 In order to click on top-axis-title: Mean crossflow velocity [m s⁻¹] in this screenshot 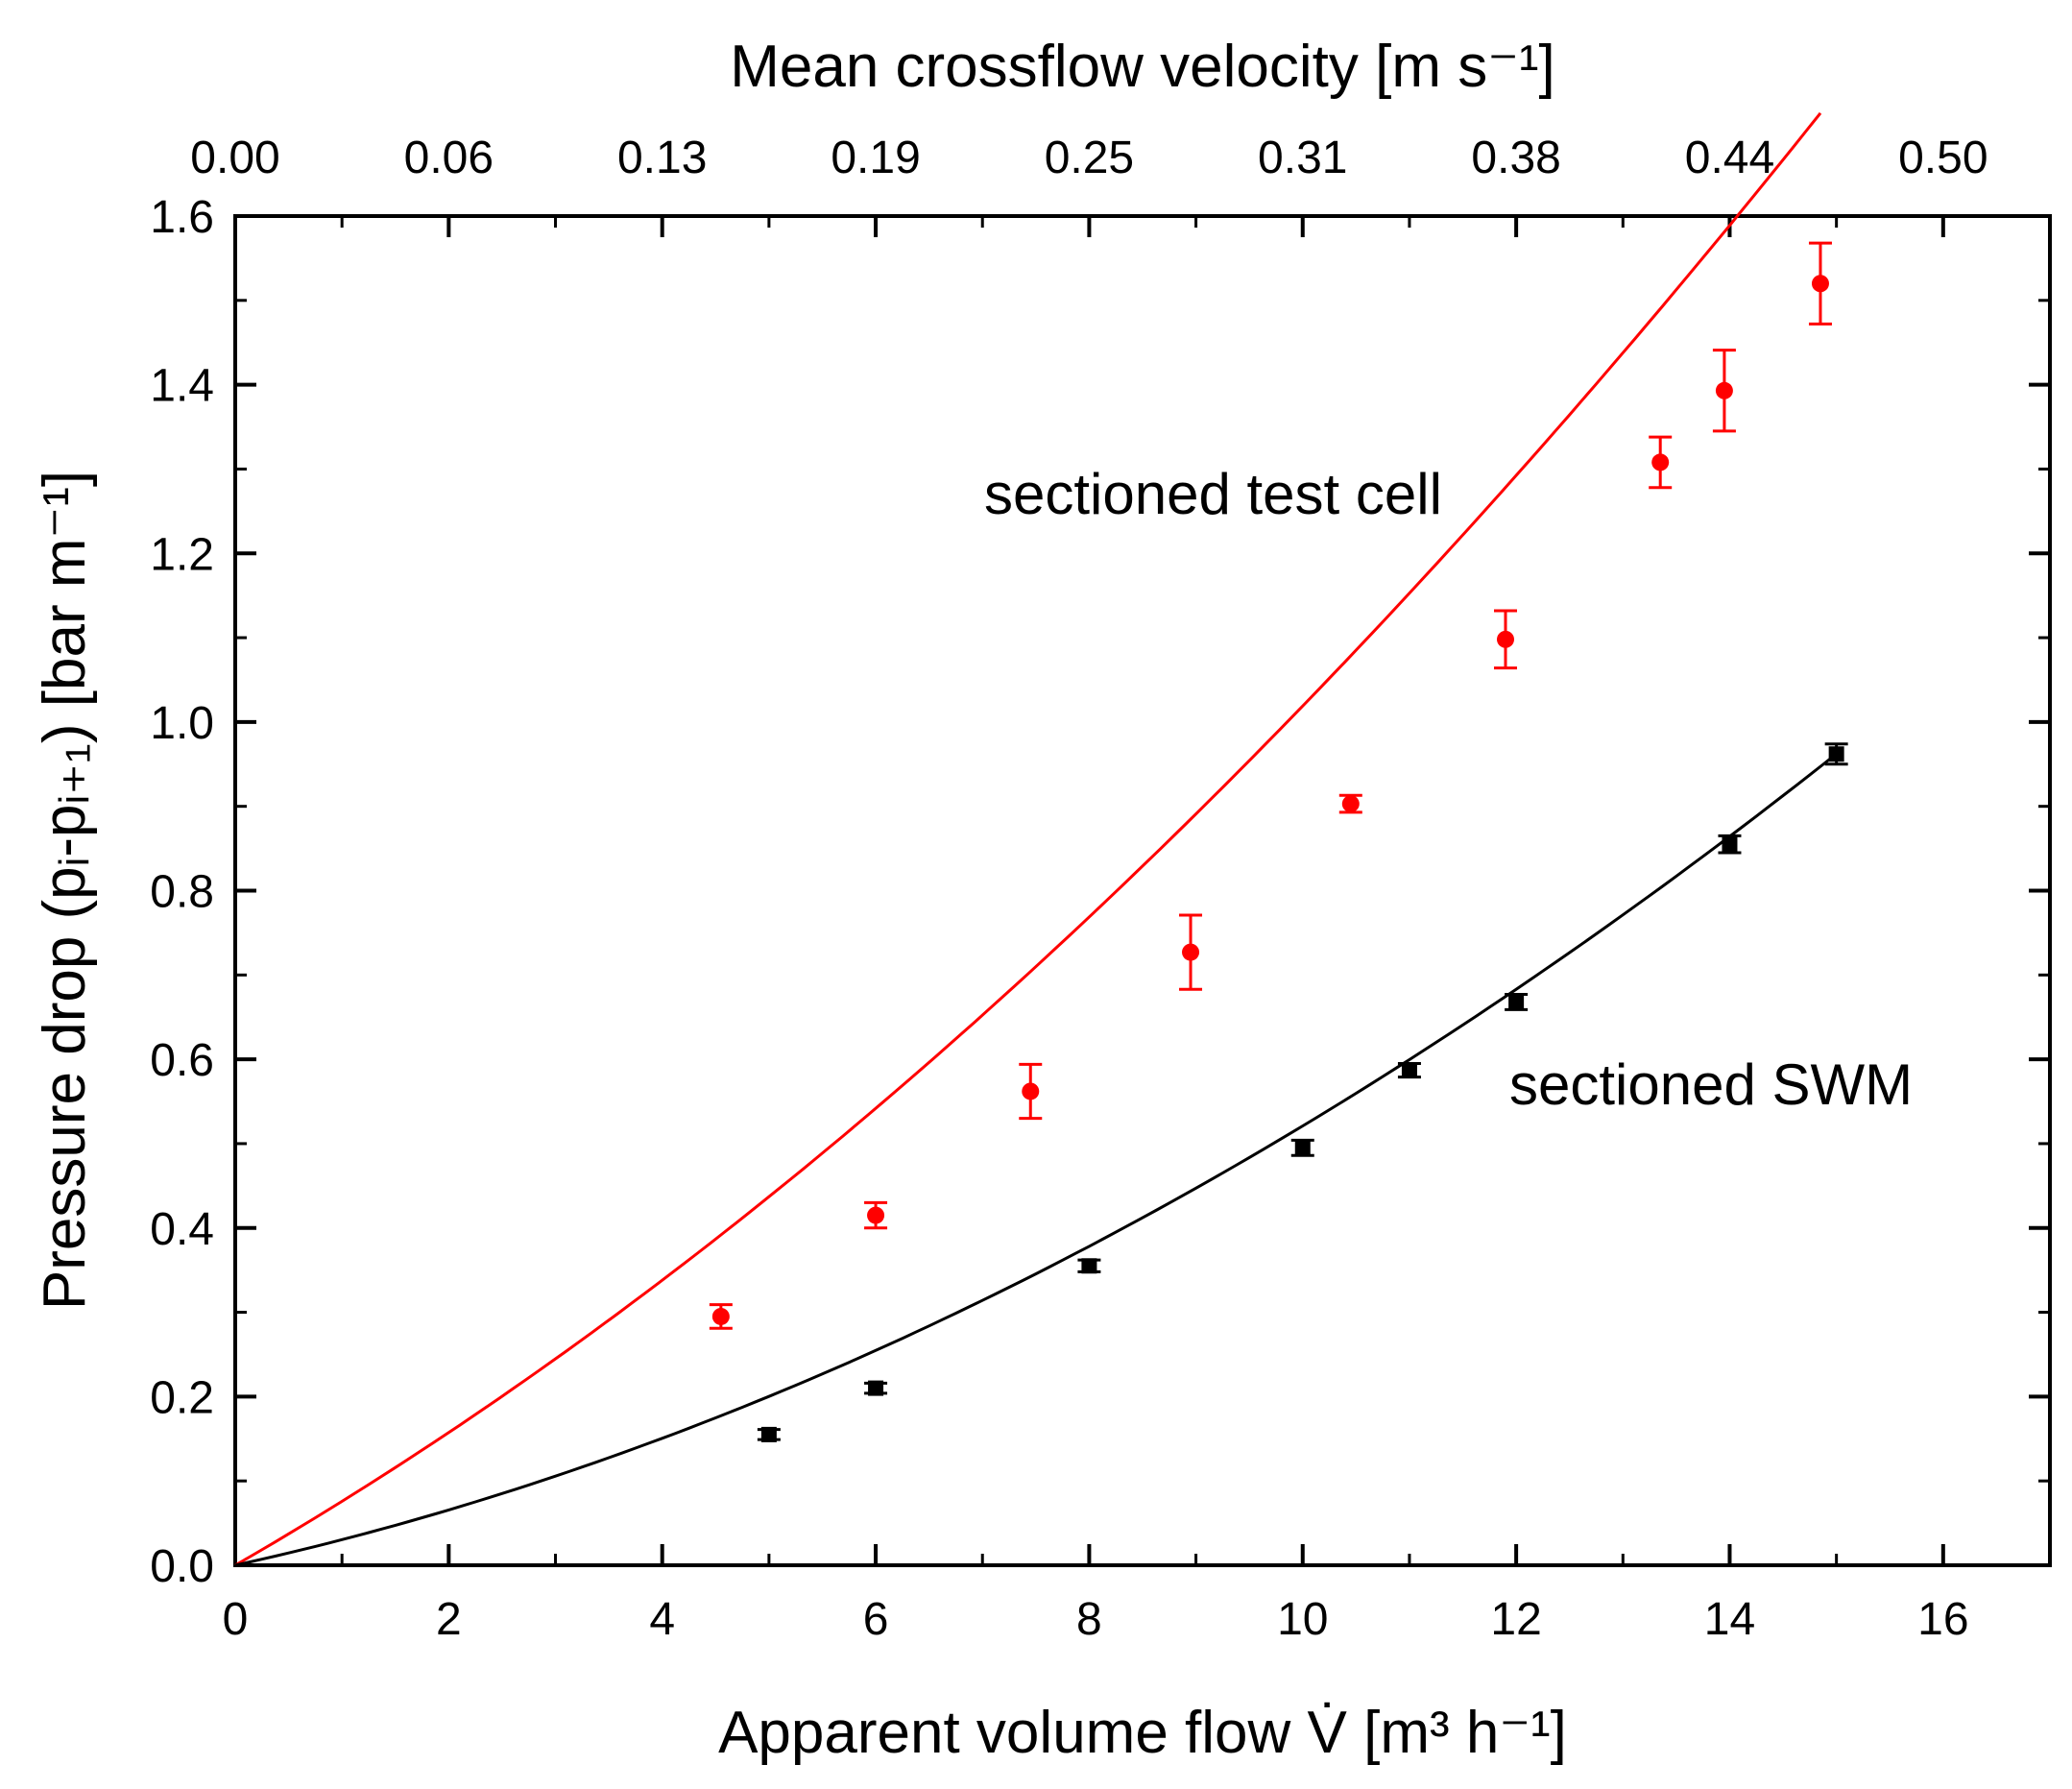, I will do `click(1142, 67)`.